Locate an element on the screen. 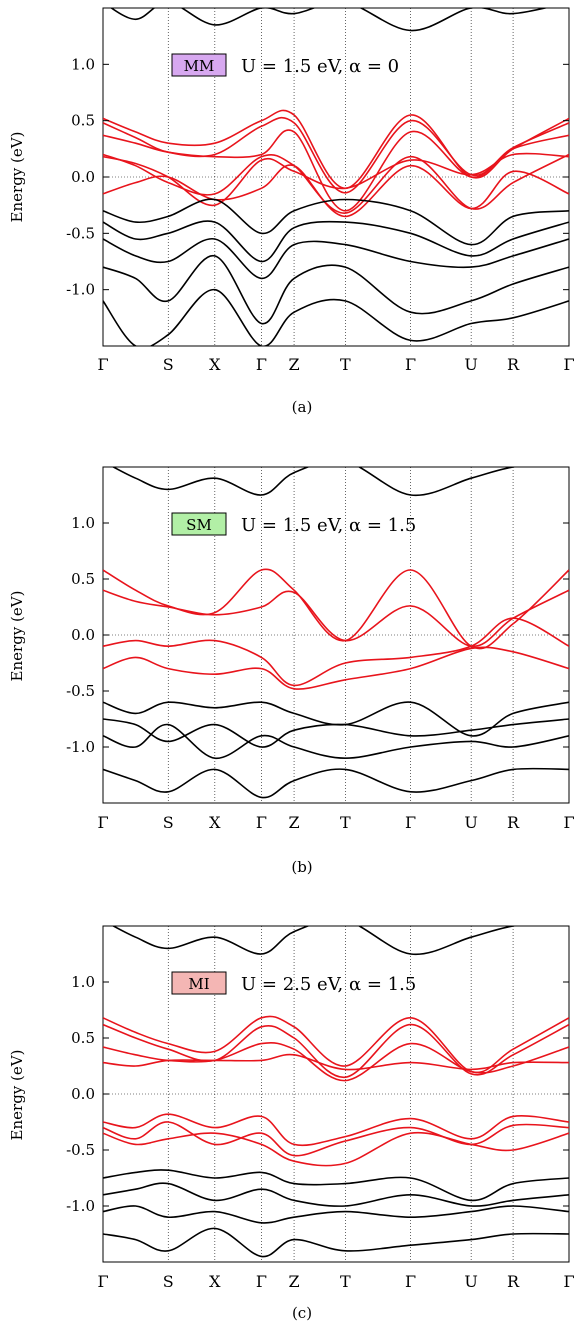  panel-caption: (c) is located at coordinates (302, 1313).